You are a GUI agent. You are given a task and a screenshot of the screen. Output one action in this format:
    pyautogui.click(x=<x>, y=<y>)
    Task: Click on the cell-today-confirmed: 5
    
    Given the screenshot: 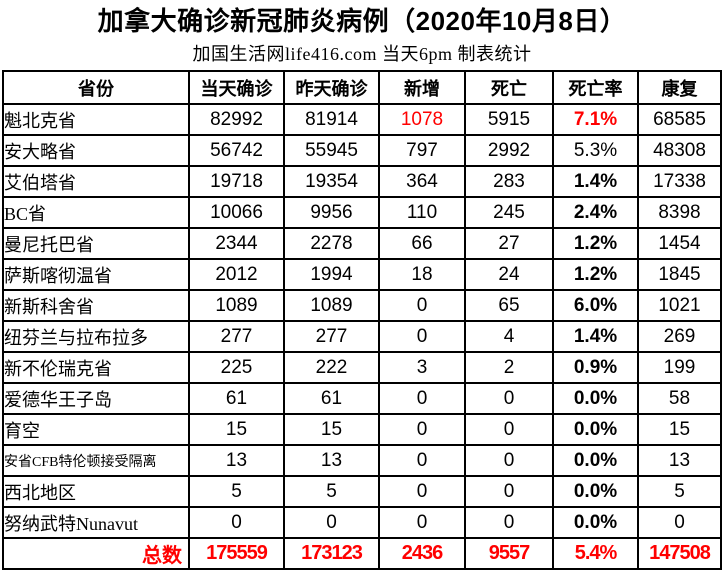 What is the action you would take?
    pyautogui.click(x=236, y=491)
    